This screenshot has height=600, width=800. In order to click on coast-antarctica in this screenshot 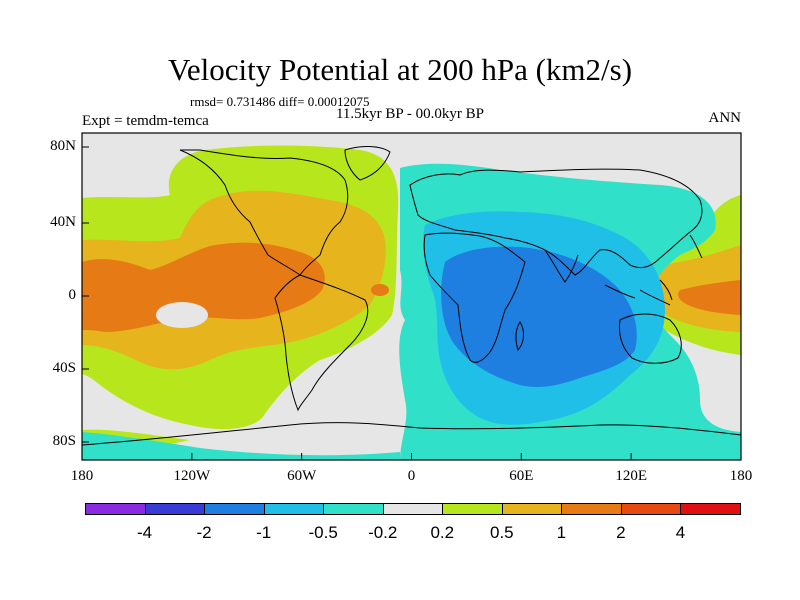, I will do `click(411, 434)`.